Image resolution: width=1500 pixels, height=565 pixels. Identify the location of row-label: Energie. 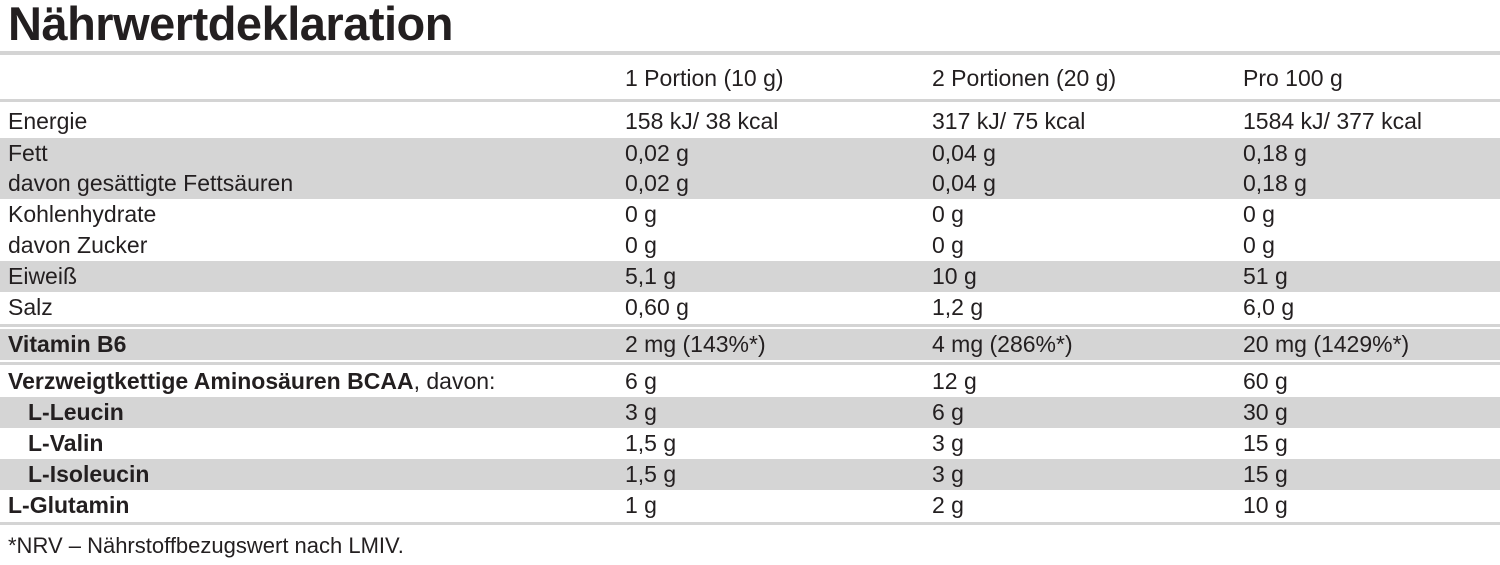
(47, 121).